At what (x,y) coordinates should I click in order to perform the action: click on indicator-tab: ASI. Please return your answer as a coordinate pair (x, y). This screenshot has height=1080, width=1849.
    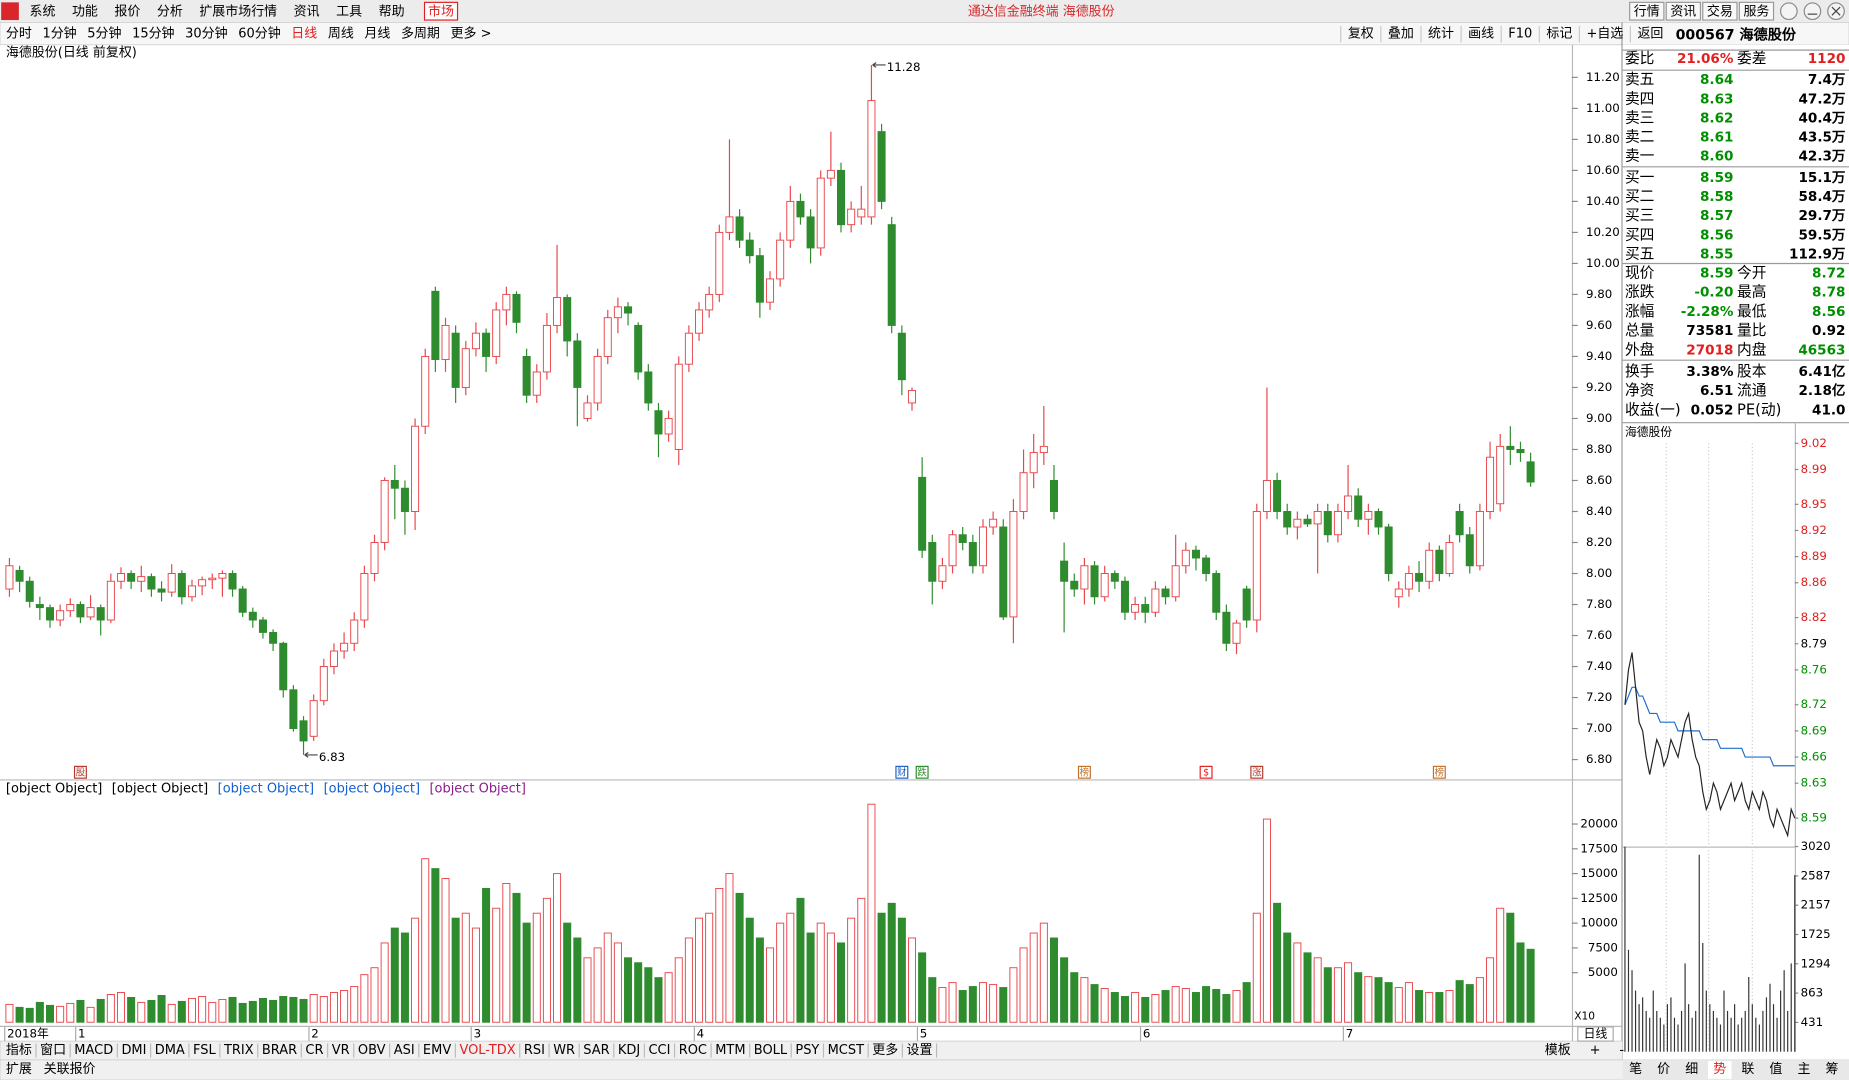
    Looking at the image, I should click on (404, 1050).